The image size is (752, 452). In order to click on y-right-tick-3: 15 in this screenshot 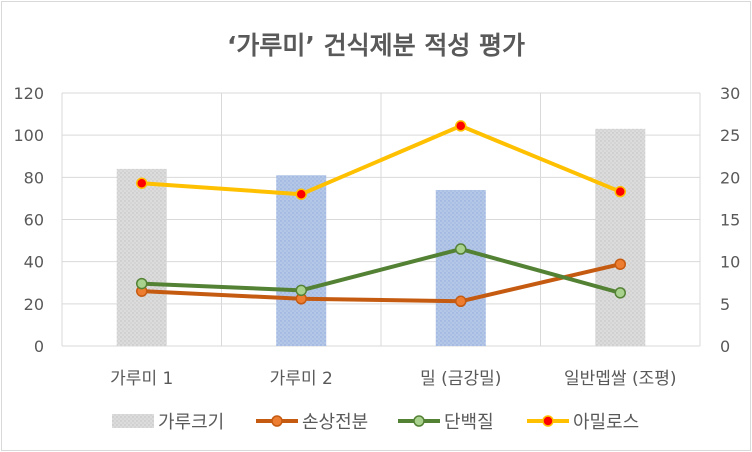, I will do `click(730, 220)`.